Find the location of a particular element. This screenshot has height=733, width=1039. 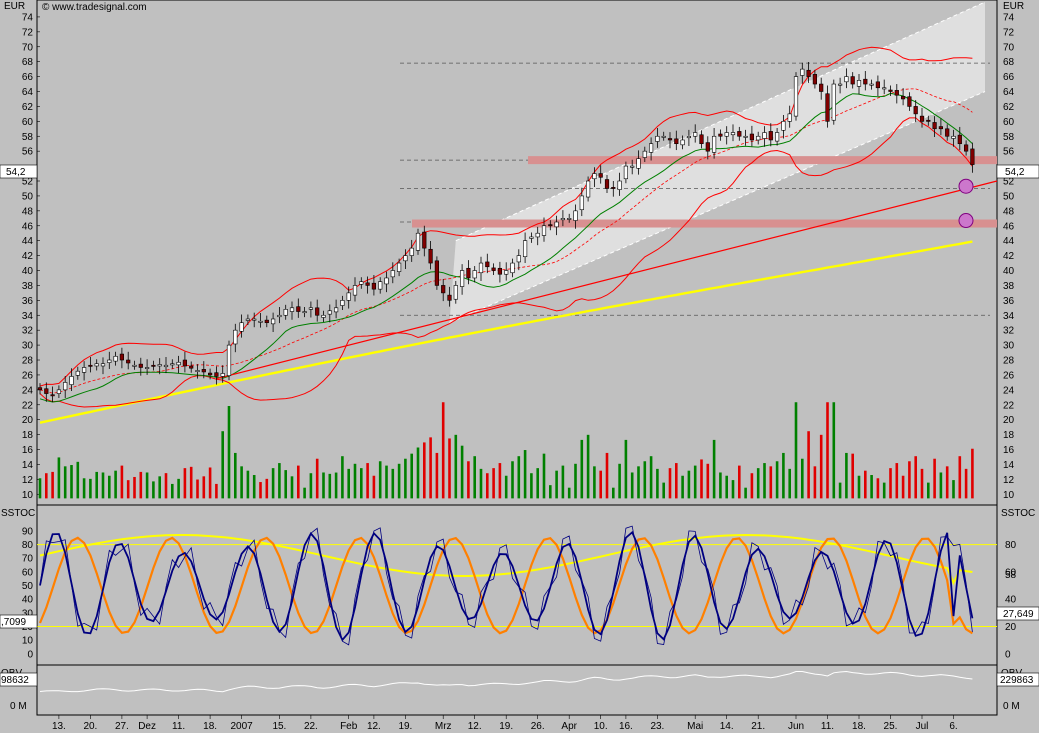

price-tick-label: 22 is located at coordinates (1009, 405).